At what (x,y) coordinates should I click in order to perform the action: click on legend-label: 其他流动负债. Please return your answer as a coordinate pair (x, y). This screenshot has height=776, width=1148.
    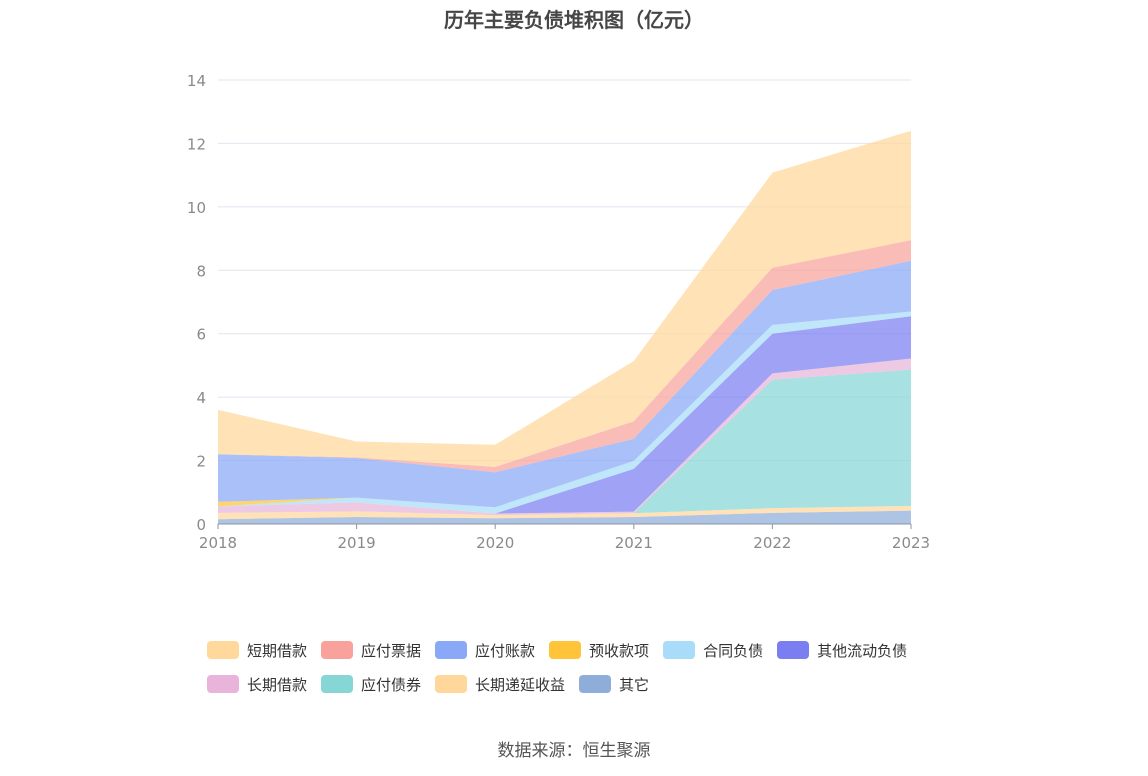
    Looking at the image, I should click on (862, 650).